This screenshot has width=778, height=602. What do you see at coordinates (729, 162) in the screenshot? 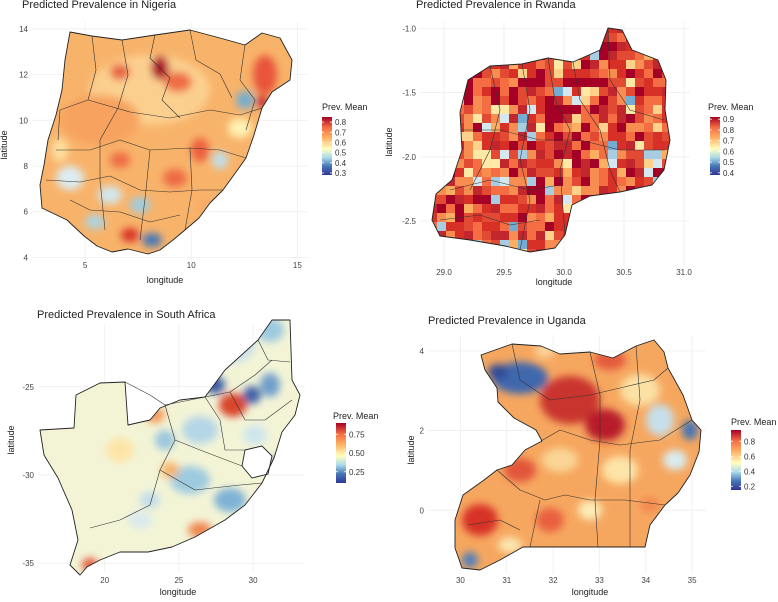
I see `legend-tick-label: 0.5` at bounding box center [729, 162].